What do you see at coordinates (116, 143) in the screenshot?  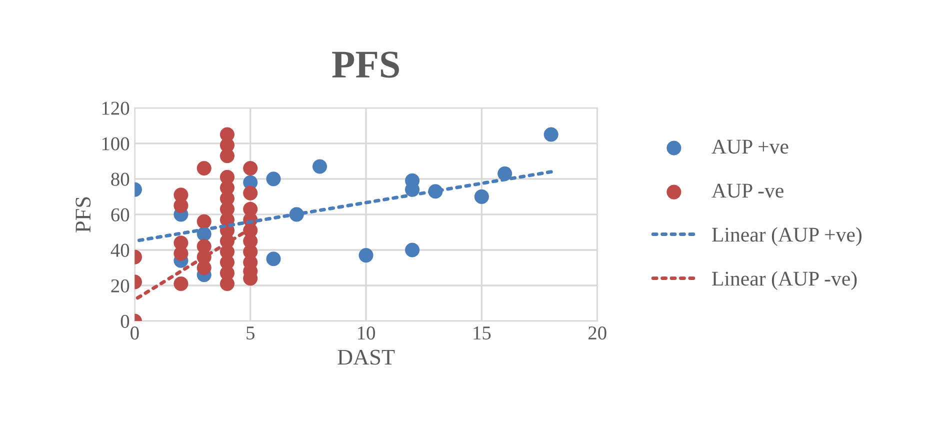 I see `y-tick-label: 100` at bounding box center [116, 143].